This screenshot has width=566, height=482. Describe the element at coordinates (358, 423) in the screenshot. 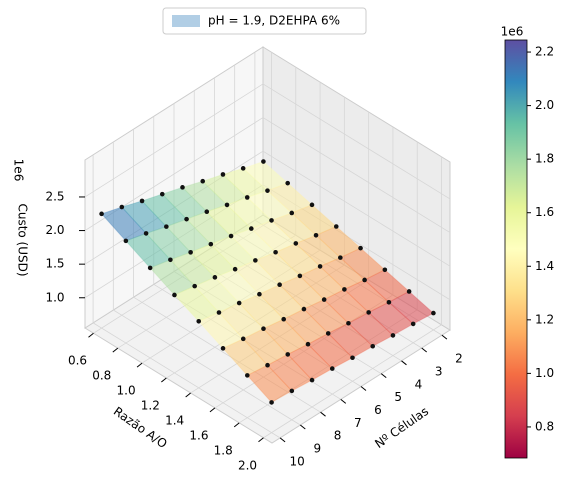

I see `x-tick-label: 7` at that location.